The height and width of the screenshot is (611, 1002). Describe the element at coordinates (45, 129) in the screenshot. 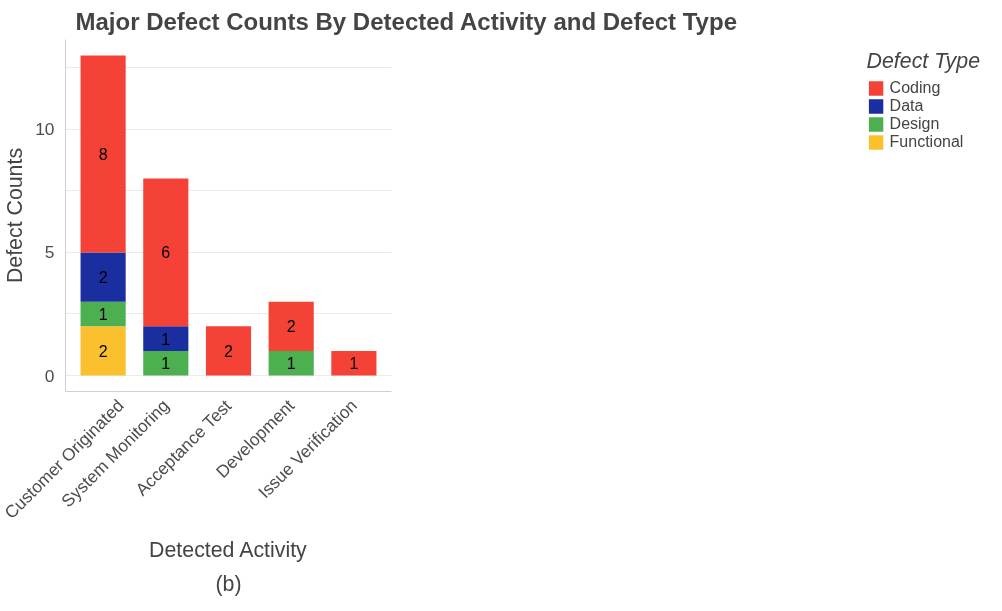

I see `y-tick-label: 10` at that location.